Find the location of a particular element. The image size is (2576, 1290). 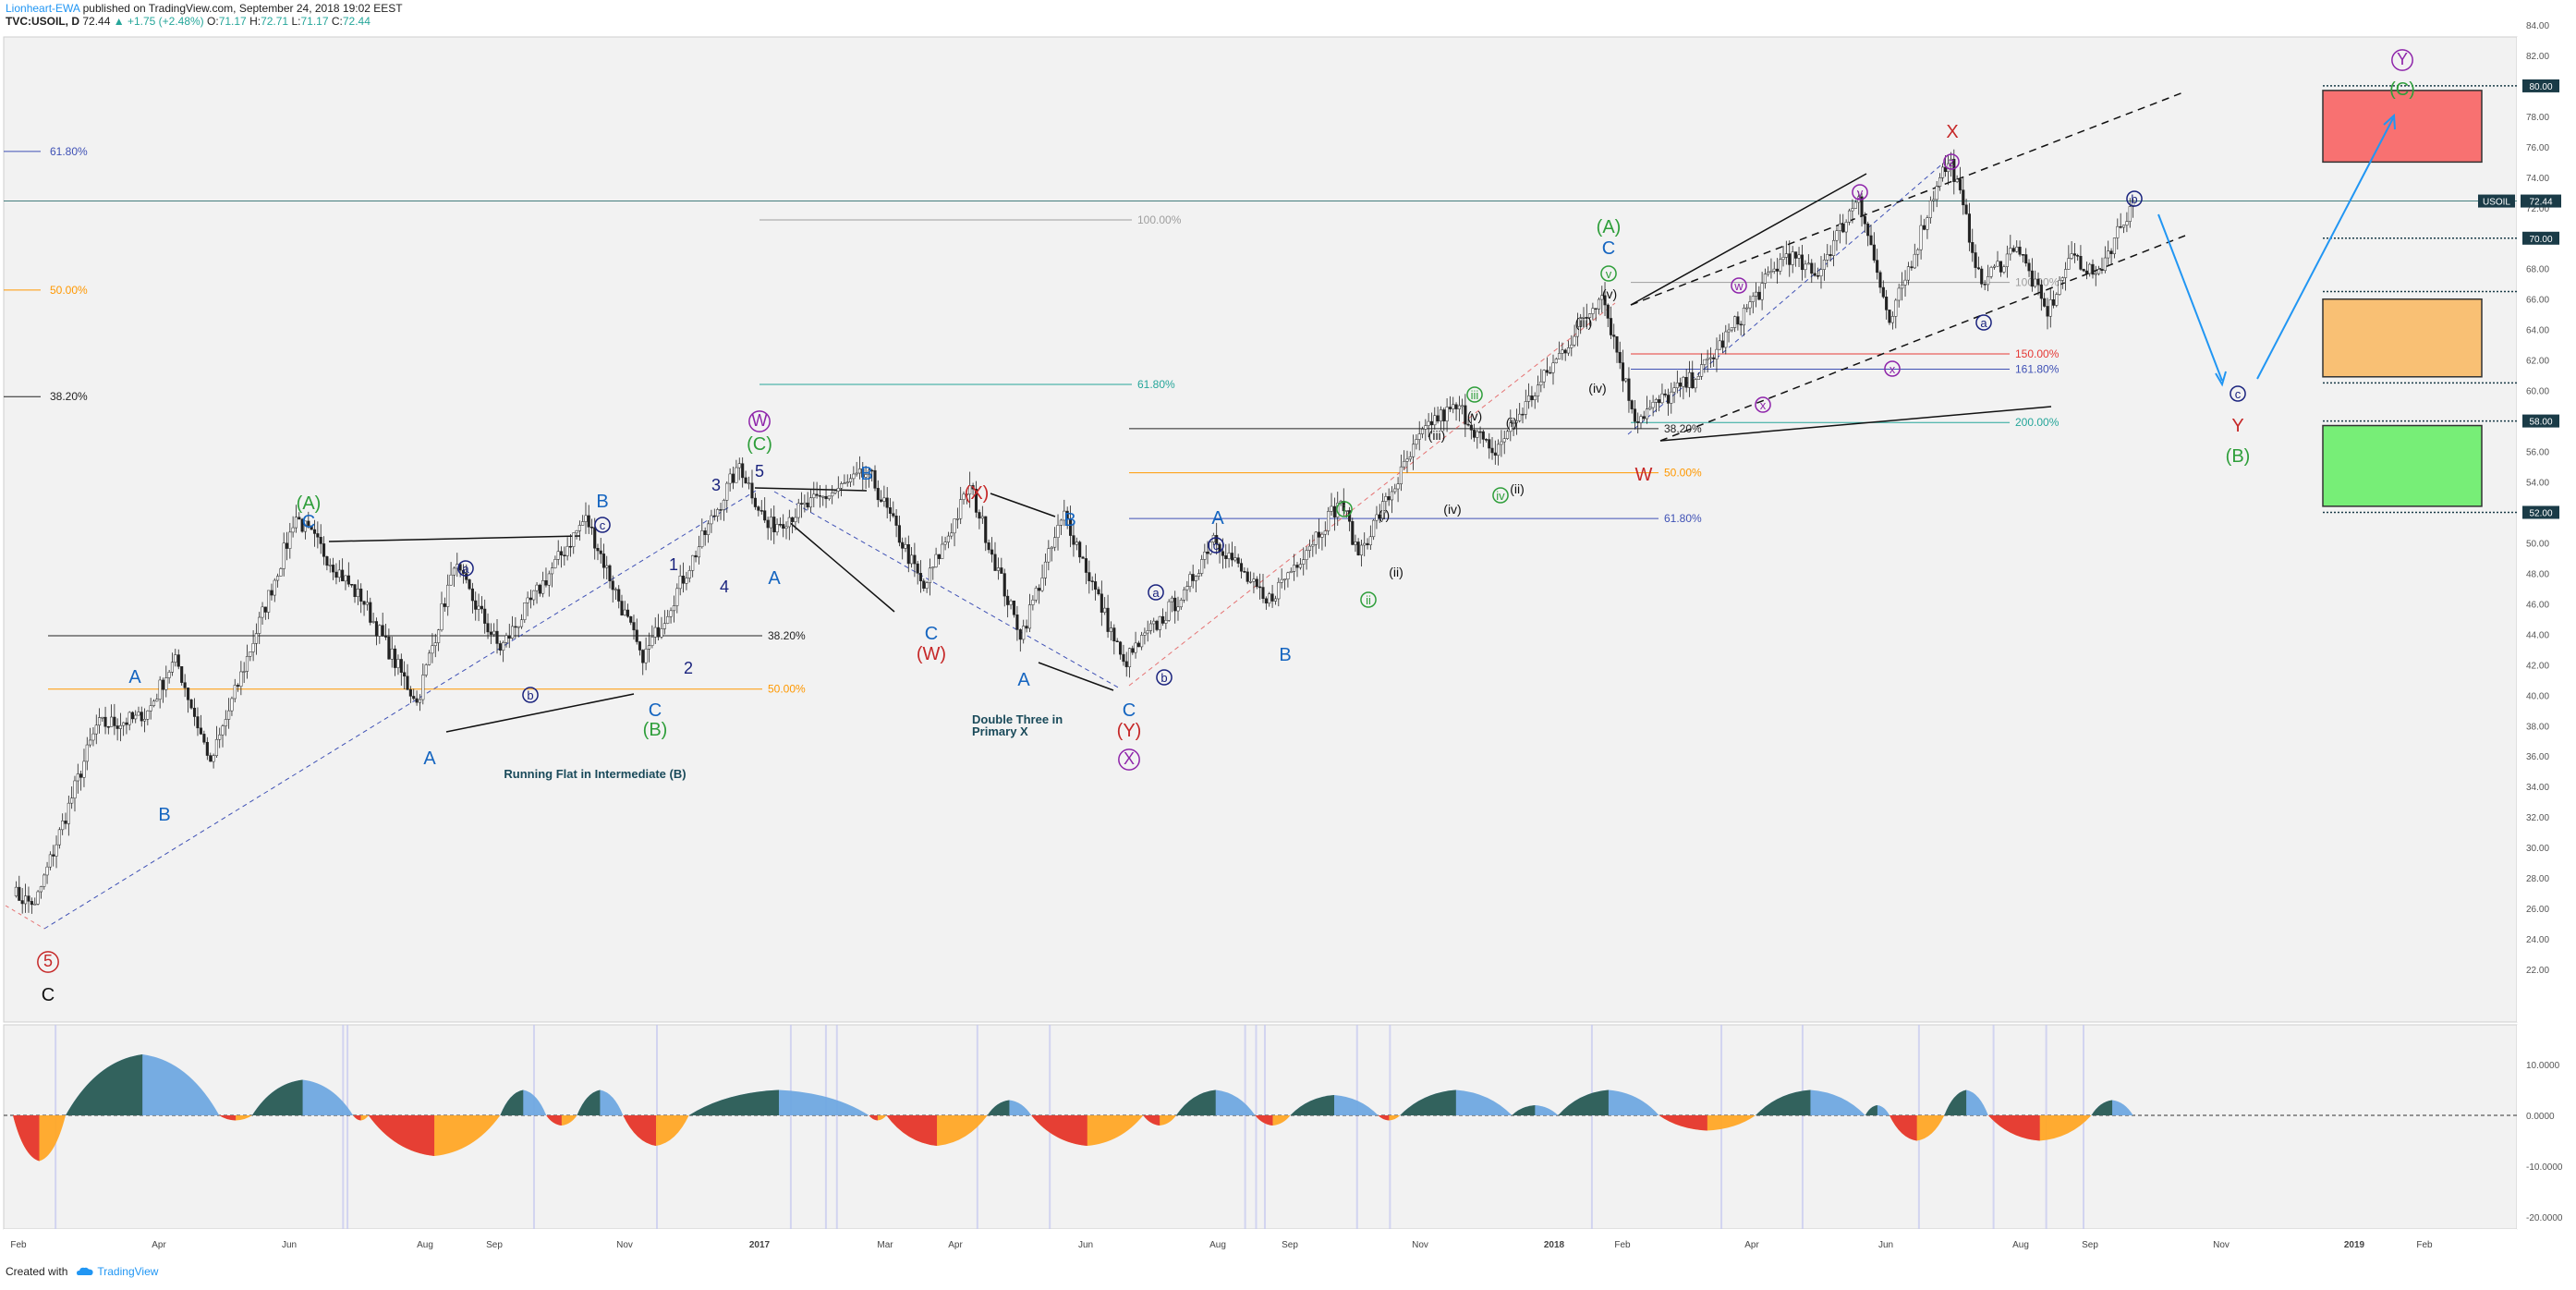

wave-label: (C) is located at coordinates (759, 445).